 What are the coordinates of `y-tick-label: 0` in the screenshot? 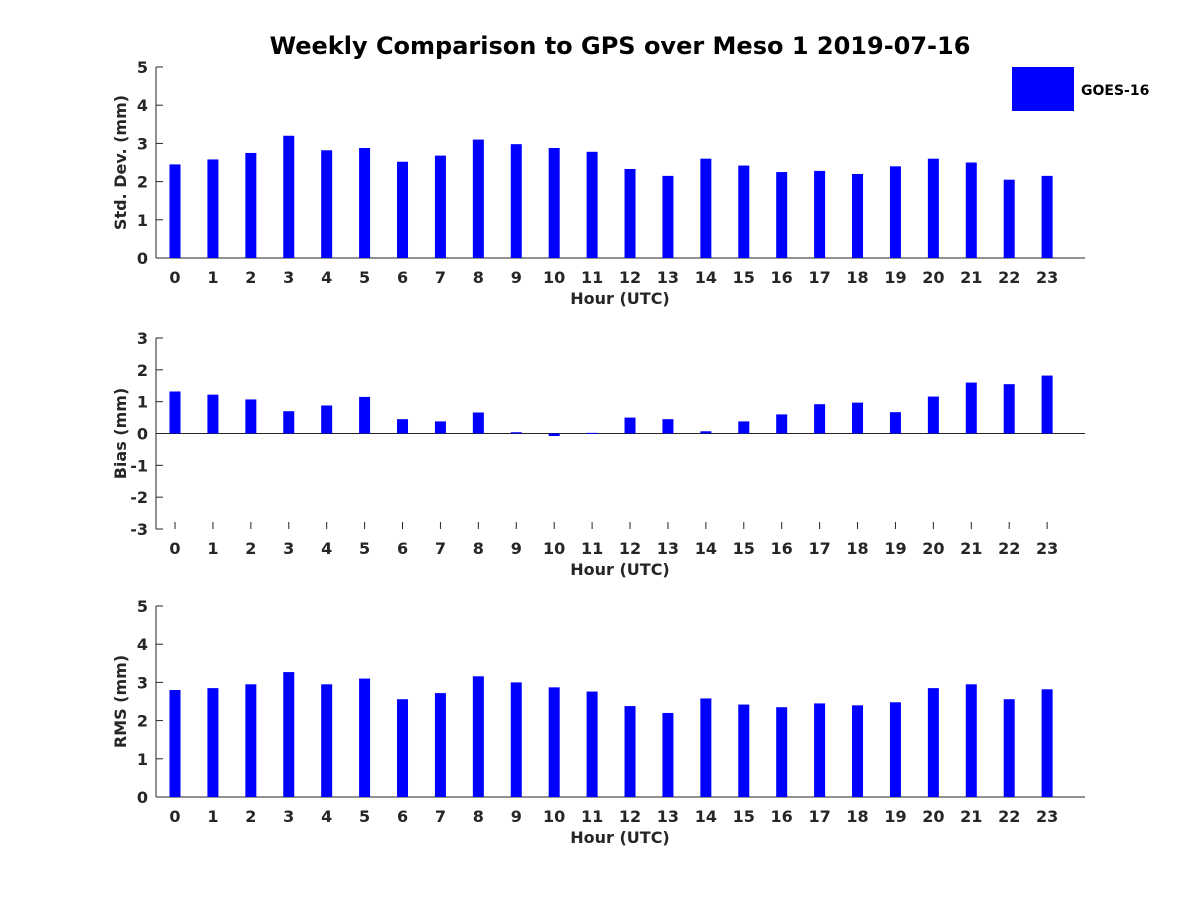 It's located at (142, 258).